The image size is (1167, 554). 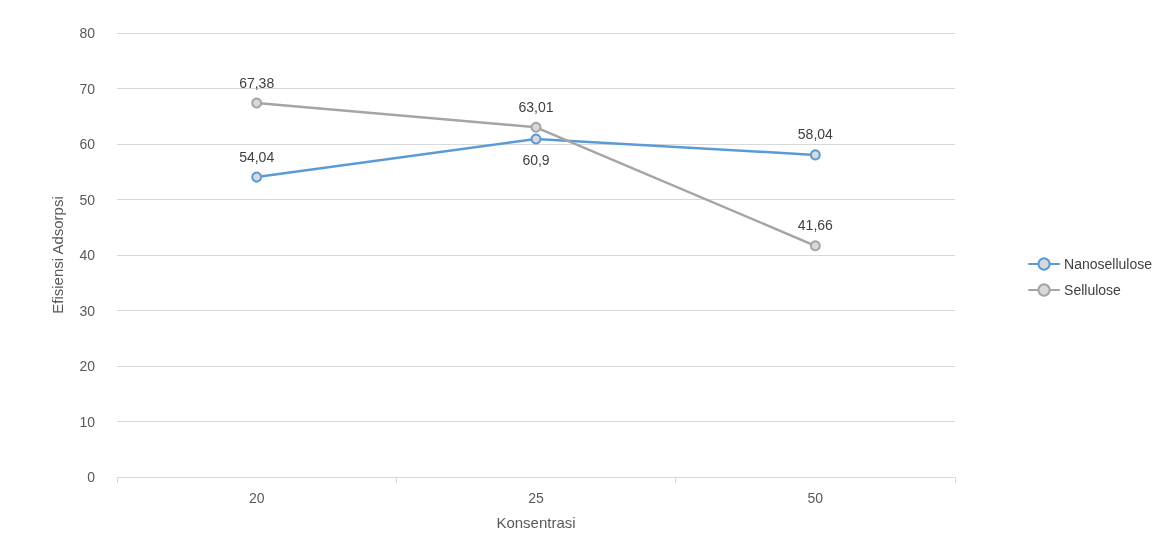 I want to click on x-tick-label: 25, so click(x=536, y=498).